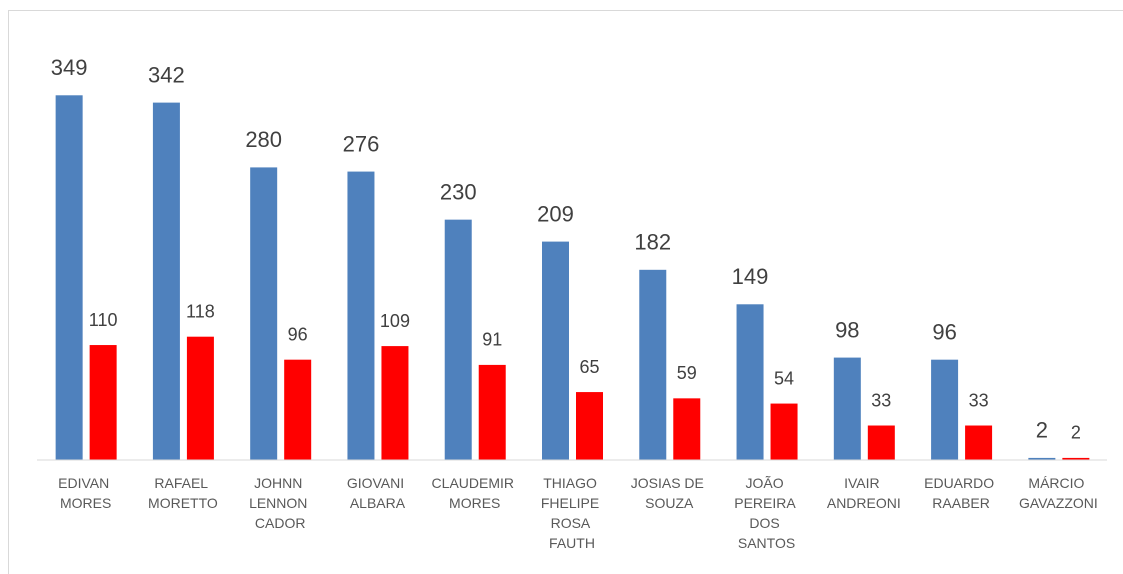 The height and width of the screenshot is (574, 1123). I want to click on value-label: 109, so click(395, 321).